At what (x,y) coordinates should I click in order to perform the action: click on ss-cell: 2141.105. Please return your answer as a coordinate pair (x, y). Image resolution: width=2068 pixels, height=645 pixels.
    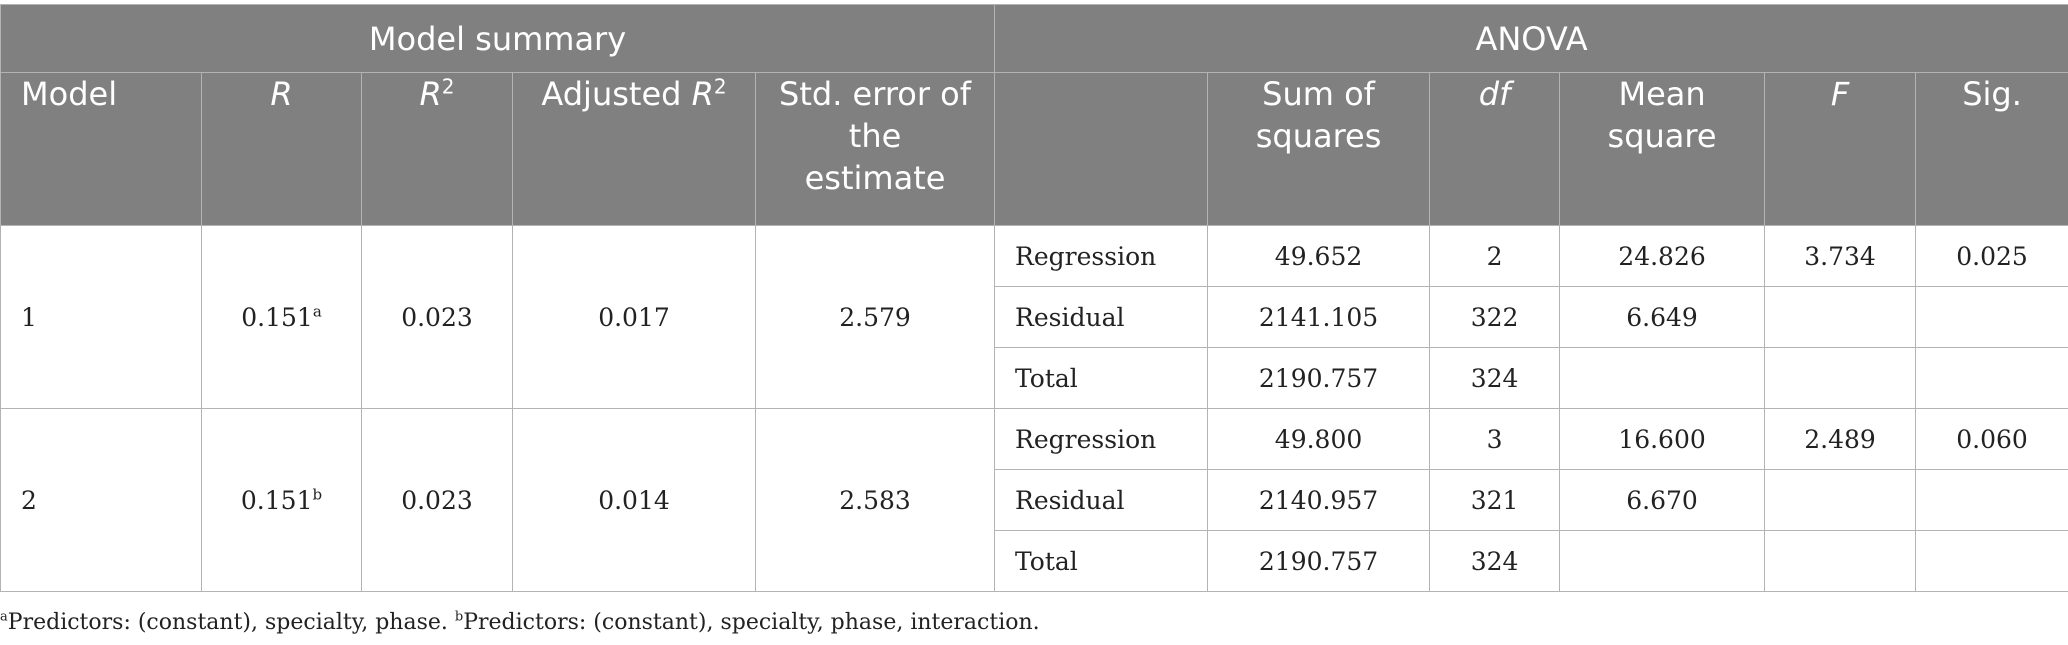
    Looking at the image, I should click on (1319, 317).